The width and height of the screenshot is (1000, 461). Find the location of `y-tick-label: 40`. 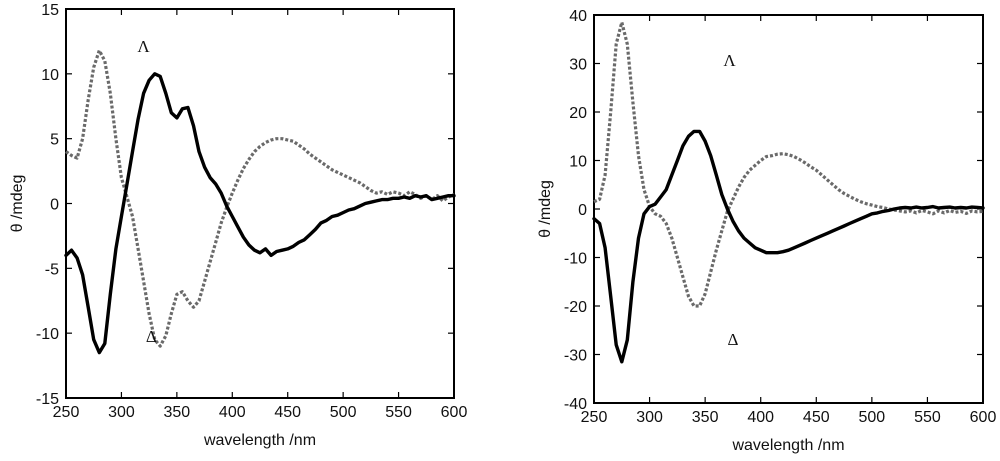

y-tick-label: 40 is located at coordinates (578, 16).